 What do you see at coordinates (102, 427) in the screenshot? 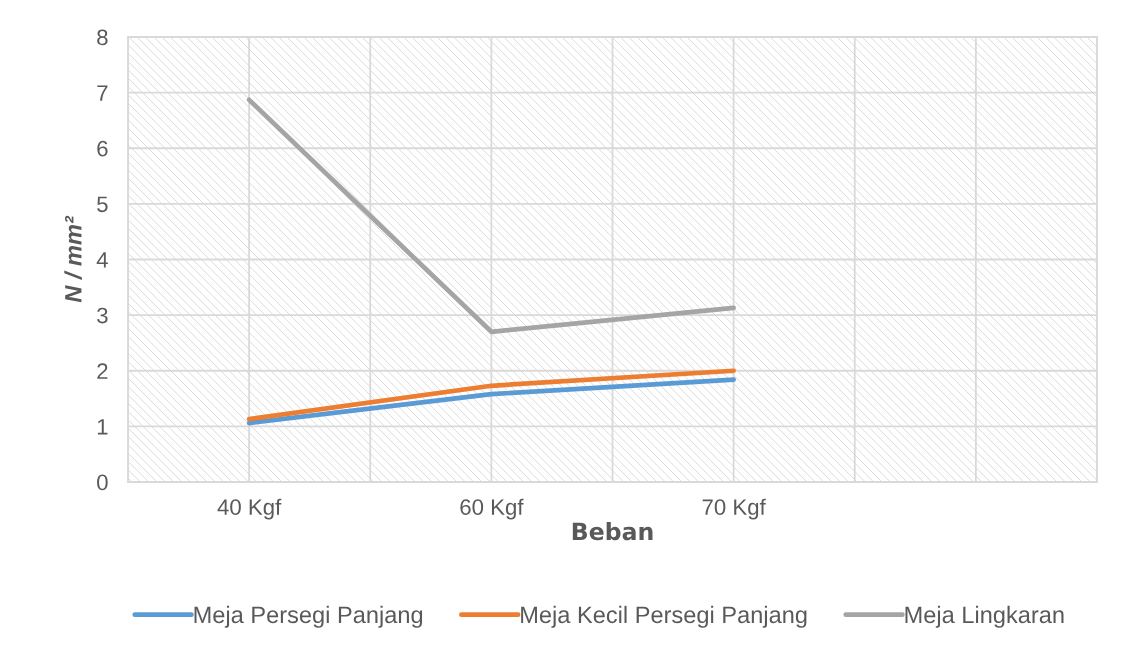
I see `y-tick-label: 1` at bounding box center [102, 427].